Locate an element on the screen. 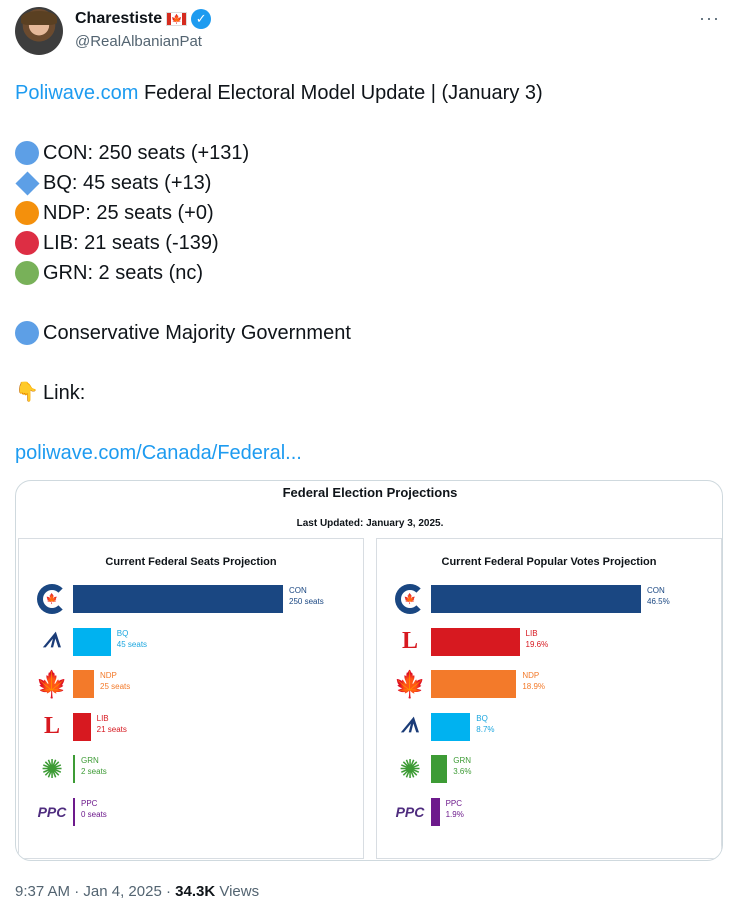  category-label: NDP is located at coordinates (108, 675).